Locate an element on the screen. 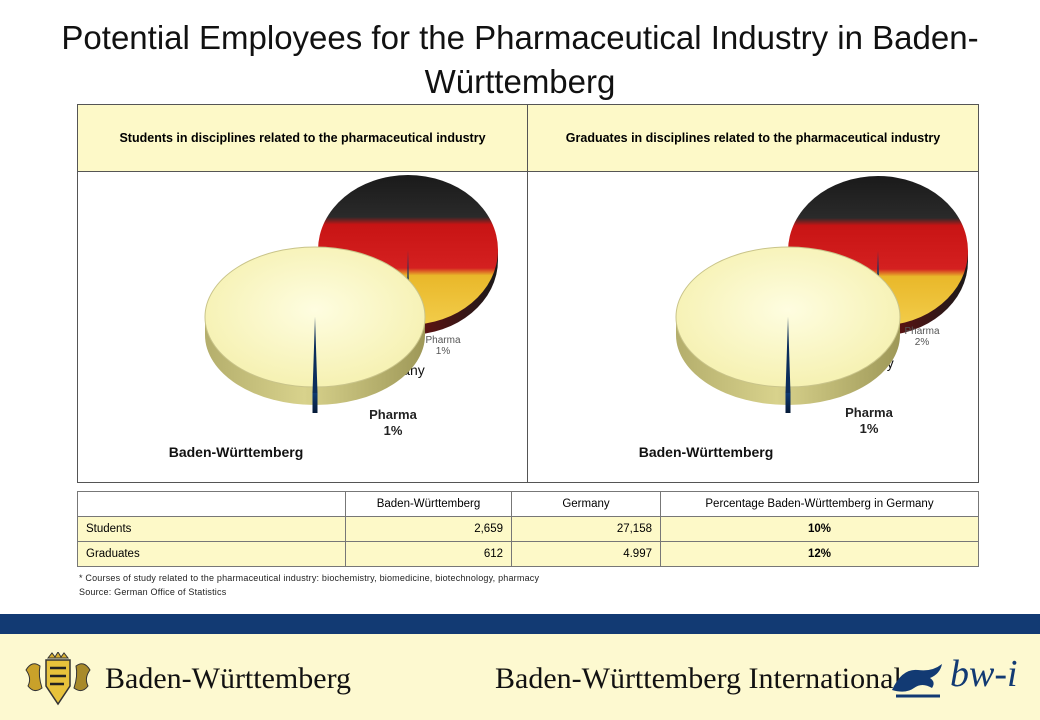 The height and width of the screenshot is (720, 1040). pct-value: 10% is located at coordinates (819, 529).